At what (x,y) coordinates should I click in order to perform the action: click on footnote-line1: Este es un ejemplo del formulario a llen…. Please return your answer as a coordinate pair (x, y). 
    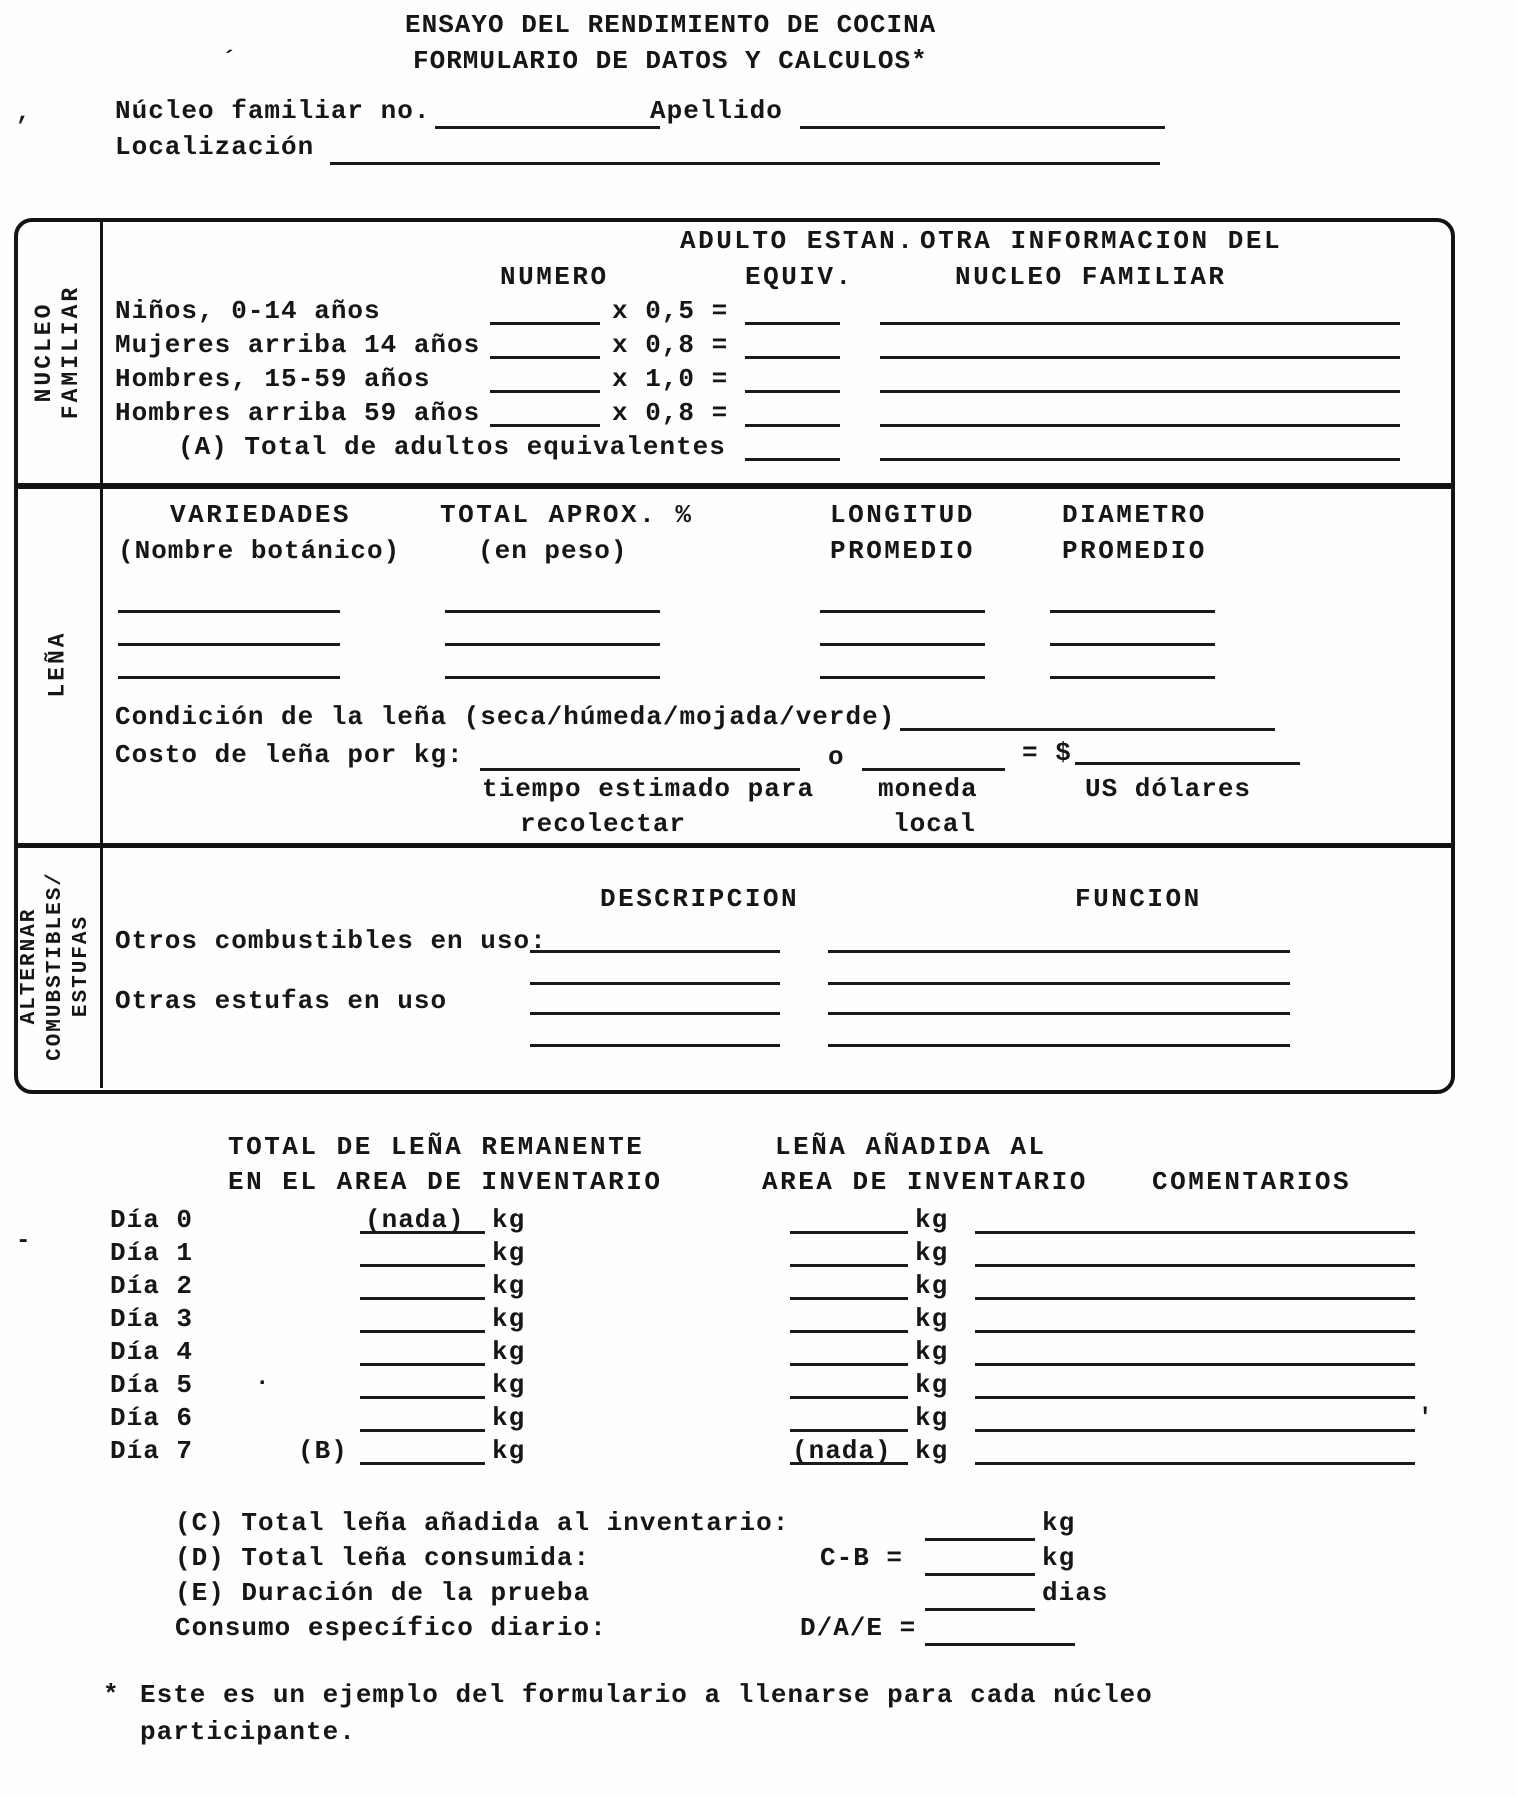
    Looking at the image, I should click on (646, 1695).